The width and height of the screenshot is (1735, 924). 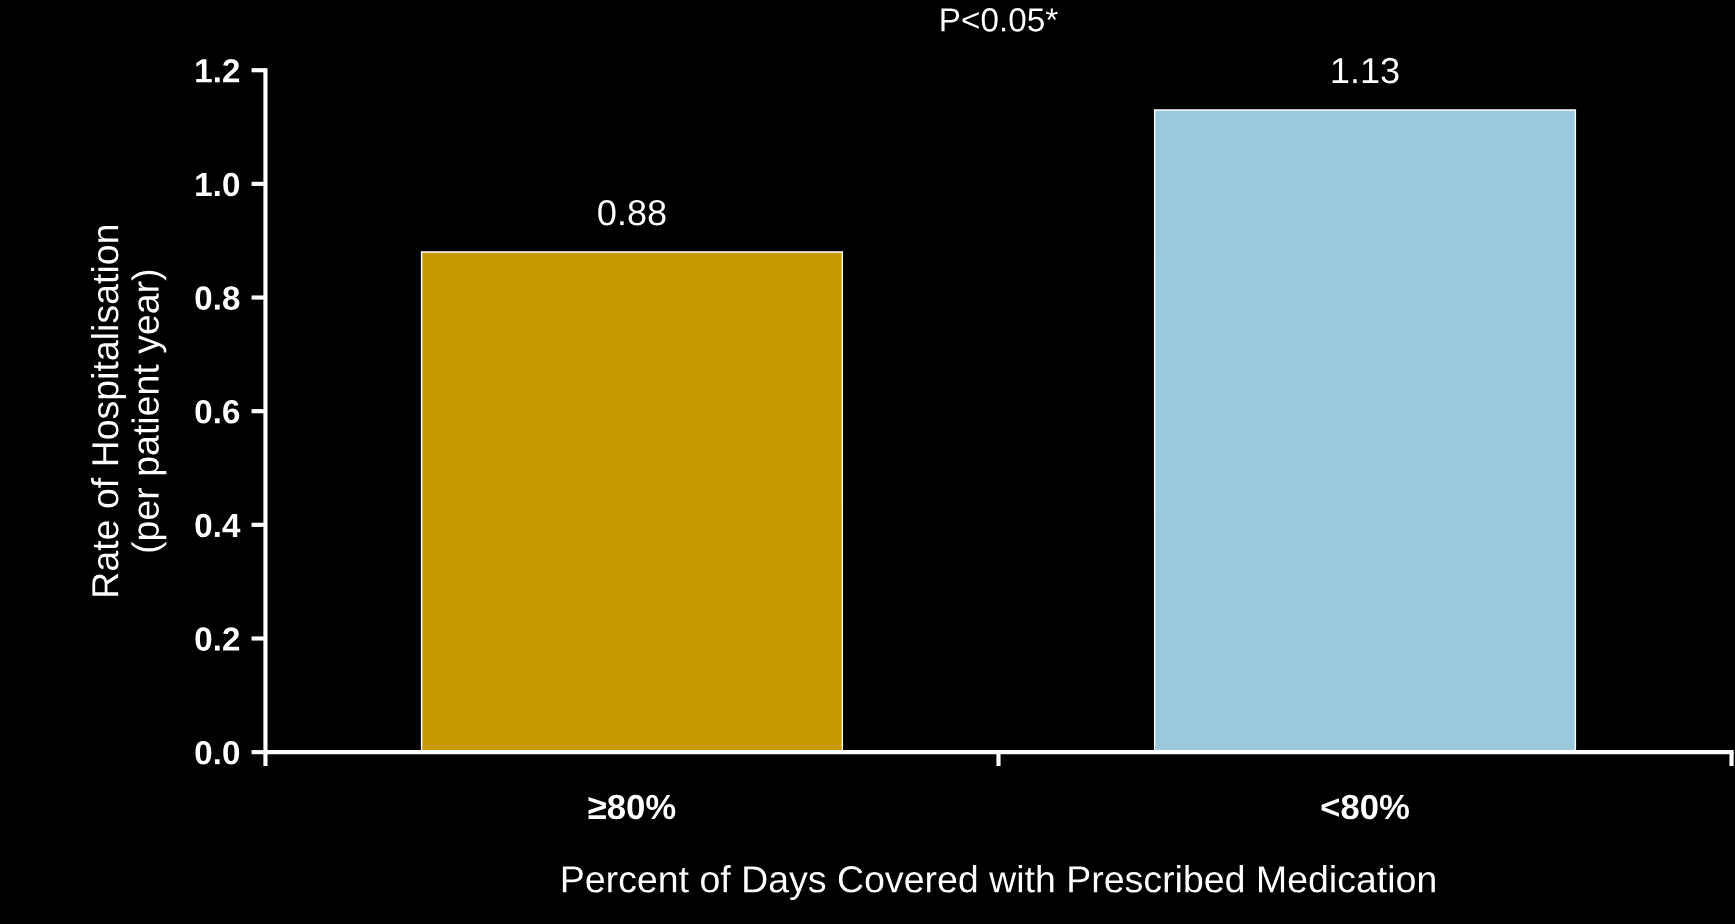 I want to click on x-tick-label: <80%, so click(x=1365, y=807).